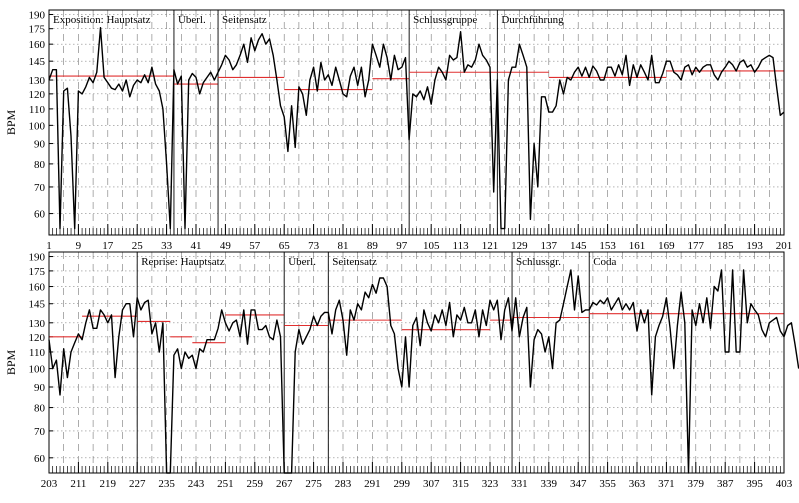 The image size is (799, 503). Describe the element at coordinates (532, 20) in the screenshot. I see `section-label: Durchführung` at that location.